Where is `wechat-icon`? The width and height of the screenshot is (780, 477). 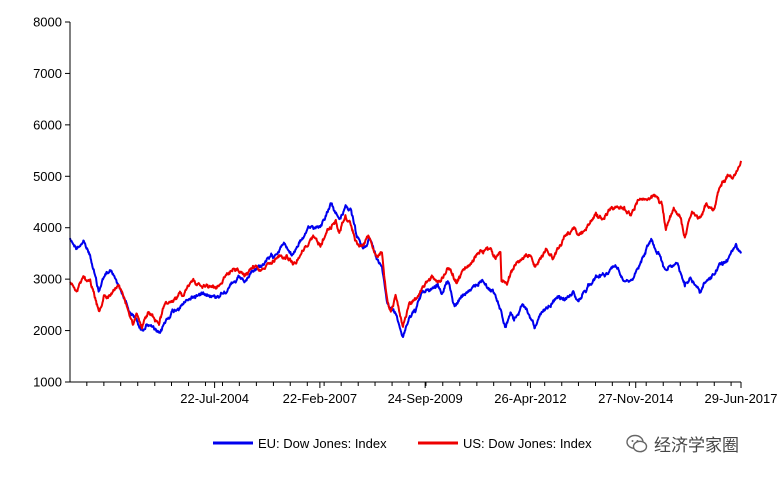
wechat-icon is located at coordinates (637, 443).